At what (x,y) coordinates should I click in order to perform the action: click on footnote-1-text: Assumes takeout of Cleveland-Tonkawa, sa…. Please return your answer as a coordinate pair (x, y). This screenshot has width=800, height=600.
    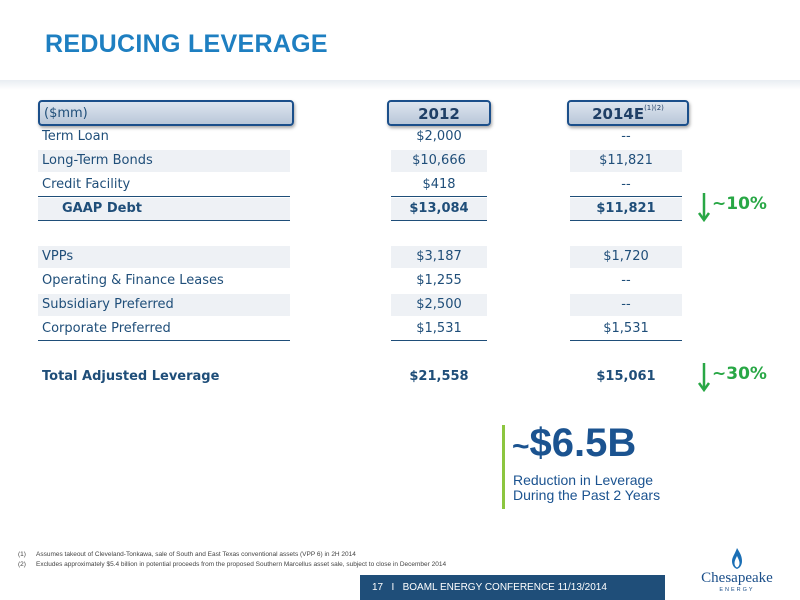
    Looking at the image, I should click on (196, 554).